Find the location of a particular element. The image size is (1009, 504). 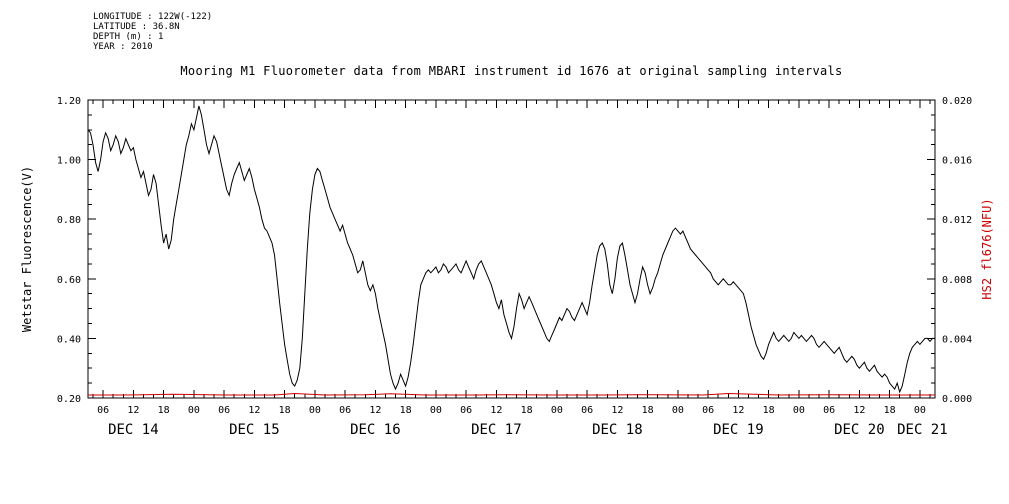

y-left-tick-label: 1.20 is located at coordinates (69, 101).